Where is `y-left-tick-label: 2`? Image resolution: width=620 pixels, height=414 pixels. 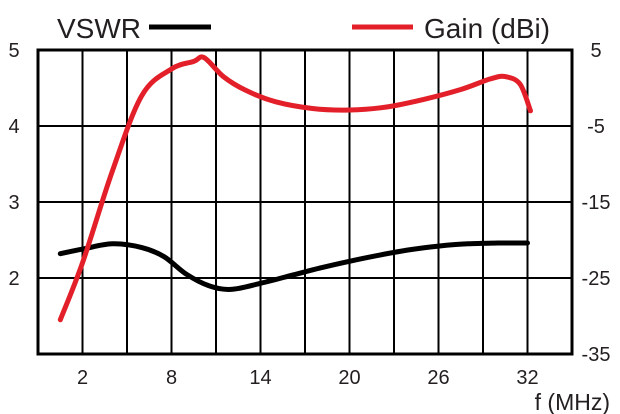 y-left-tick-label: 2 is located at coordinates (13, 279).